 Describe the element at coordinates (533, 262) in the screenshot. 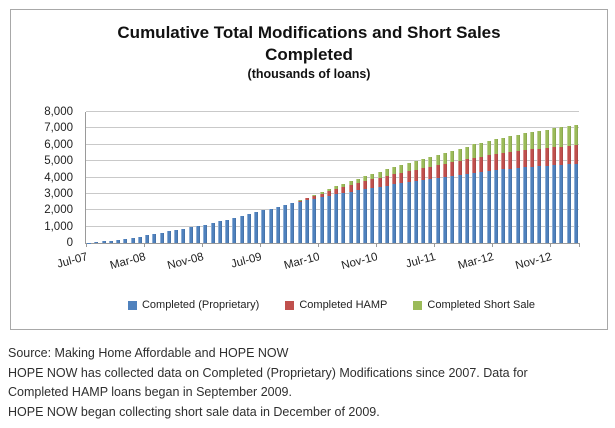

I see `x-tick-label: Nov-12` at that location.